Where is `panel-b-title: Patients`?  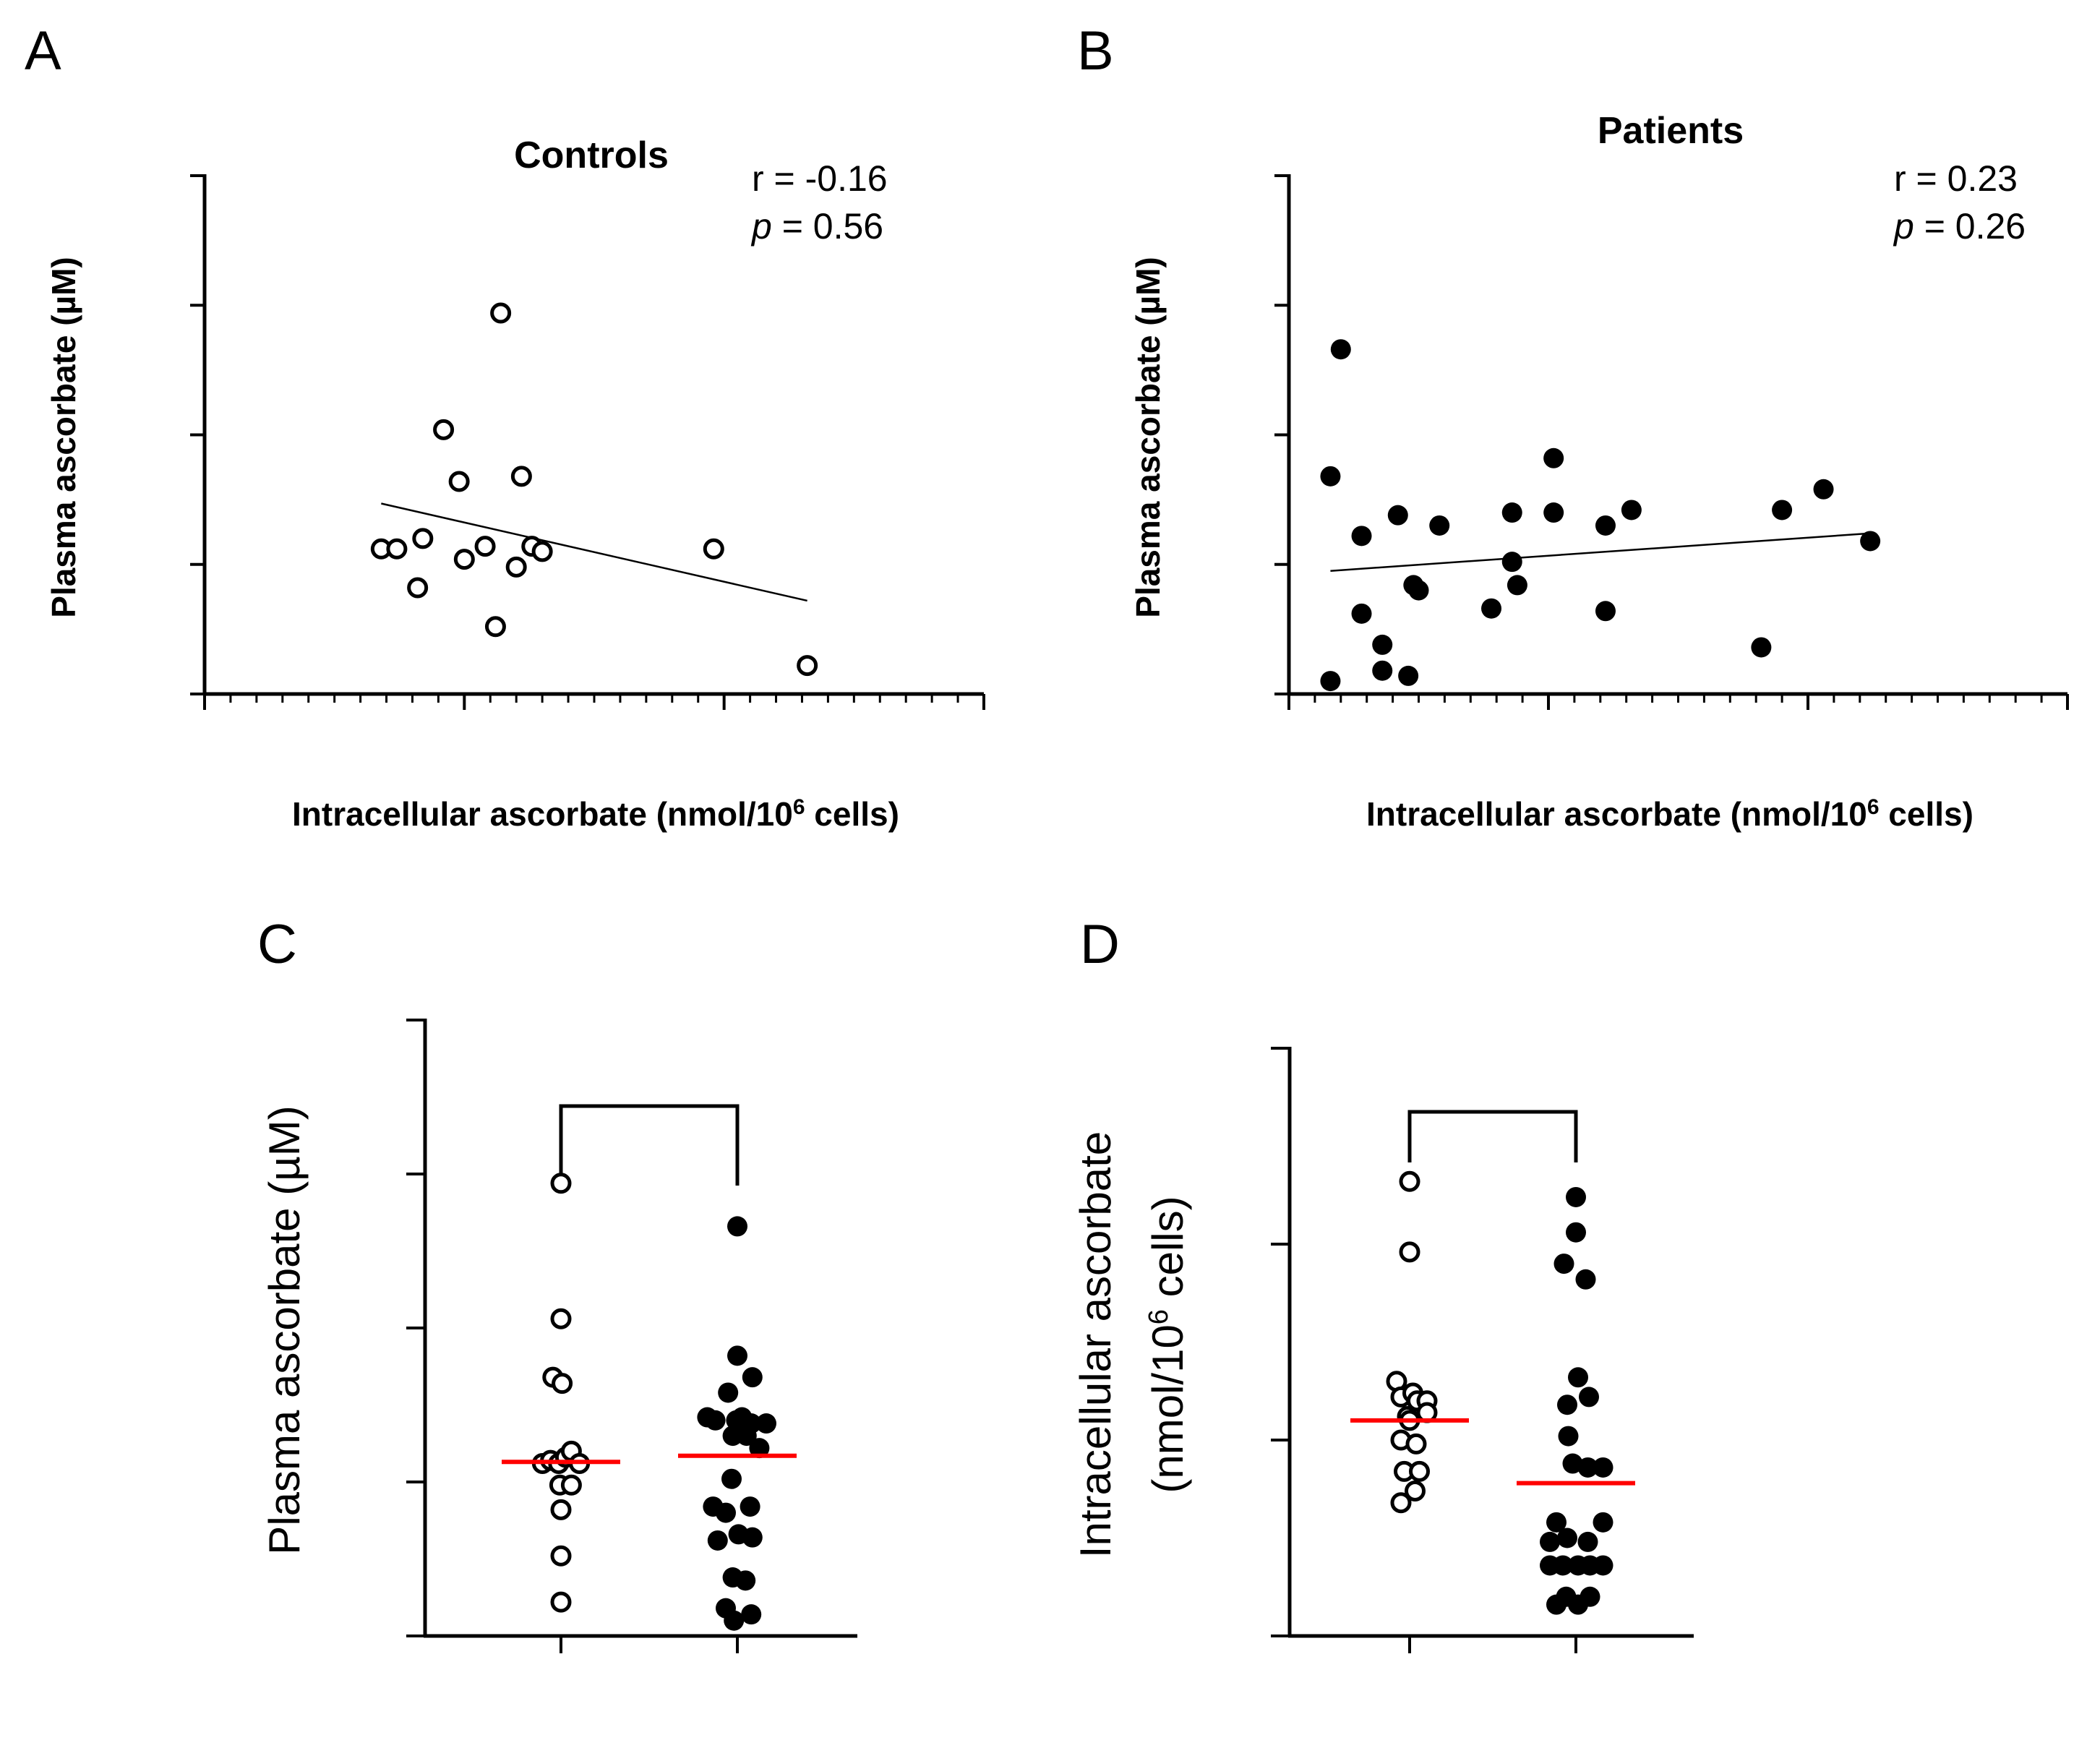
panel-b-title: Patients is located at coordinates (1671, 131).